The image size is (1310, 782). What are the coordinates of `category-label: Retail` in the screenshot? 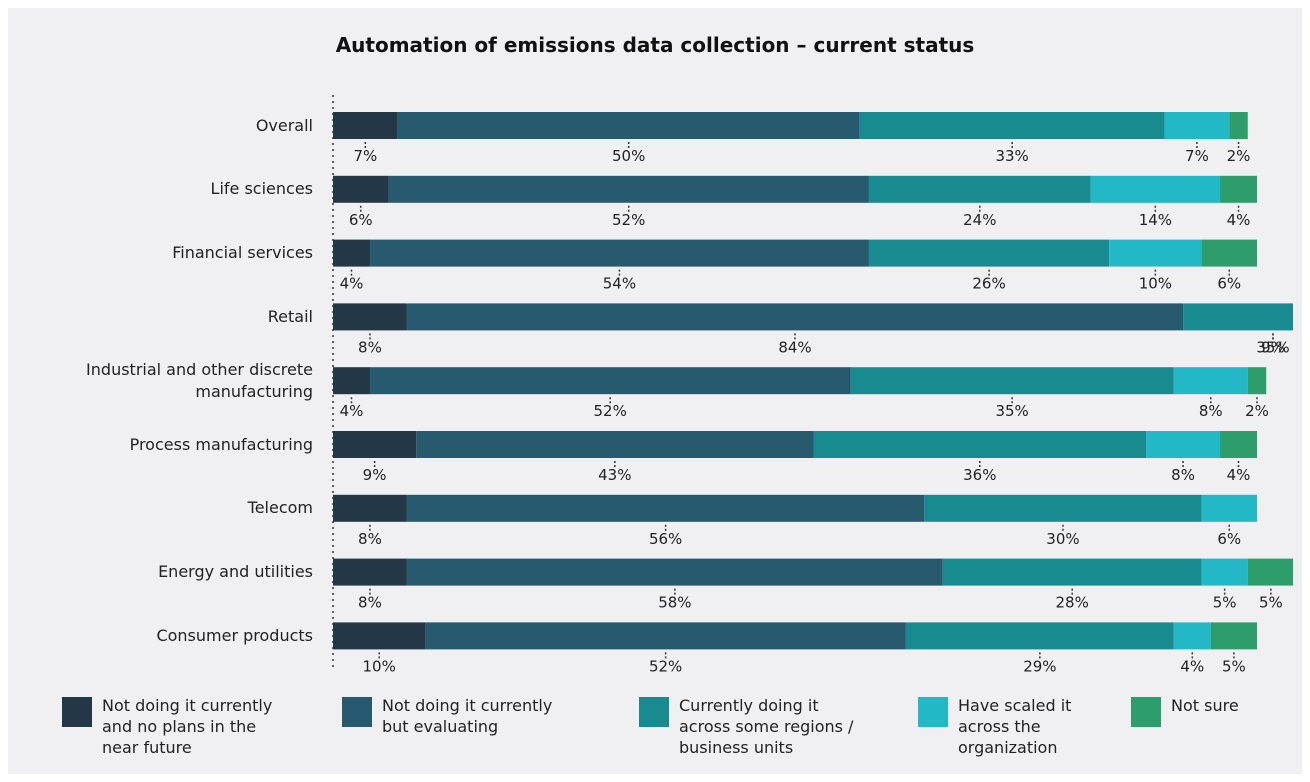 It's located at (290, 316).